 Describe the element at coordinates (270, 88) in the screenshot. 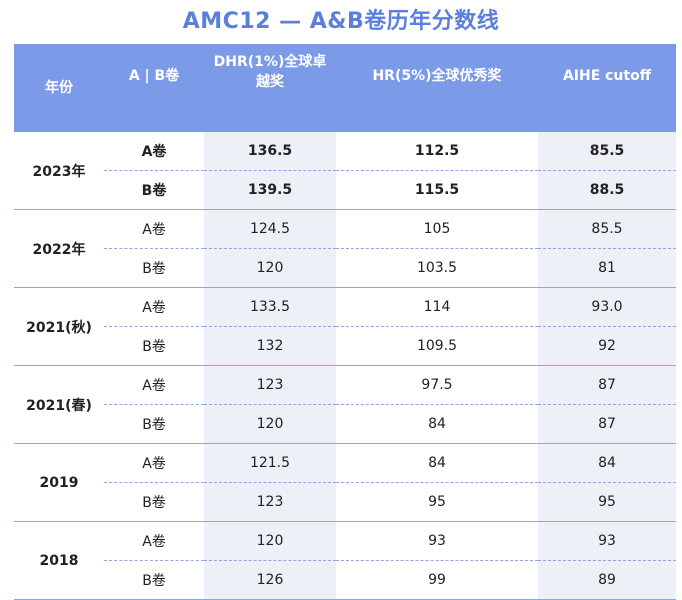

I see `header-dhr: DHR(1%)全球卓越奖` at that location.